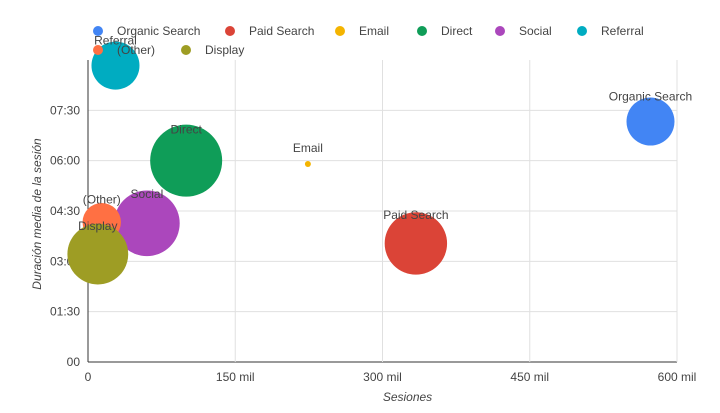  Describe the element at coordinates (382, 377) in the screenshot. I see `x-tick-label: 300 mil` at that location.